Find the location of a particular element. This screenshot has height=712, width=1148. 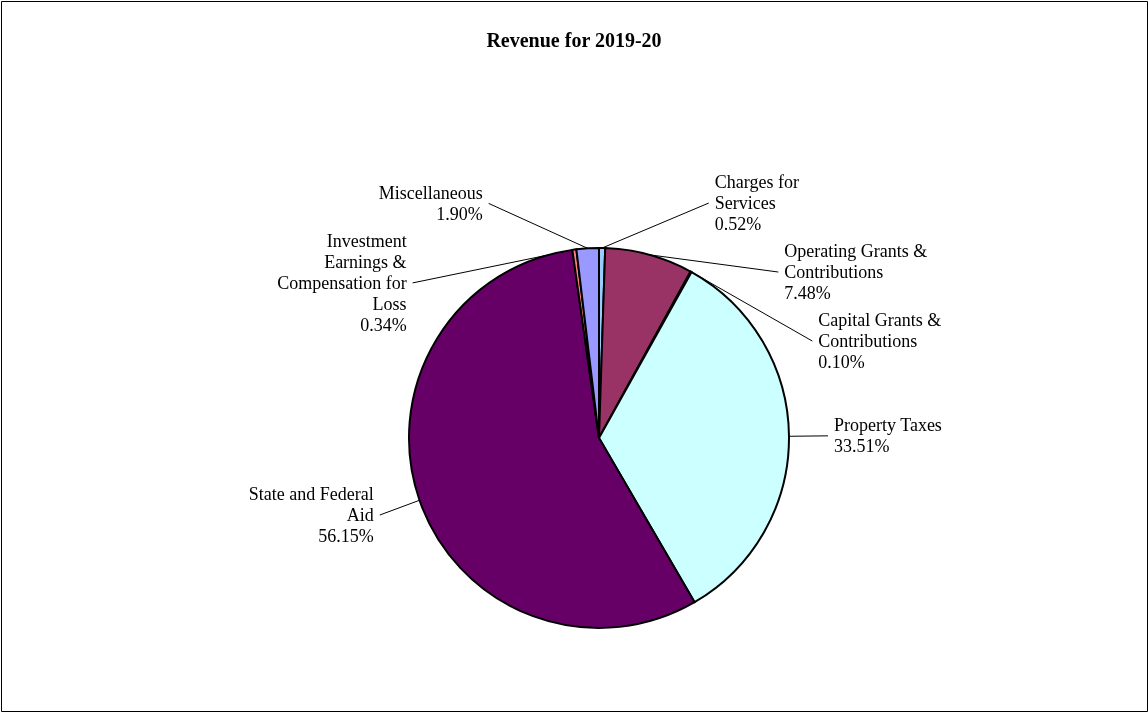

data-label: 33.51% is located at coordinates (861, 446).